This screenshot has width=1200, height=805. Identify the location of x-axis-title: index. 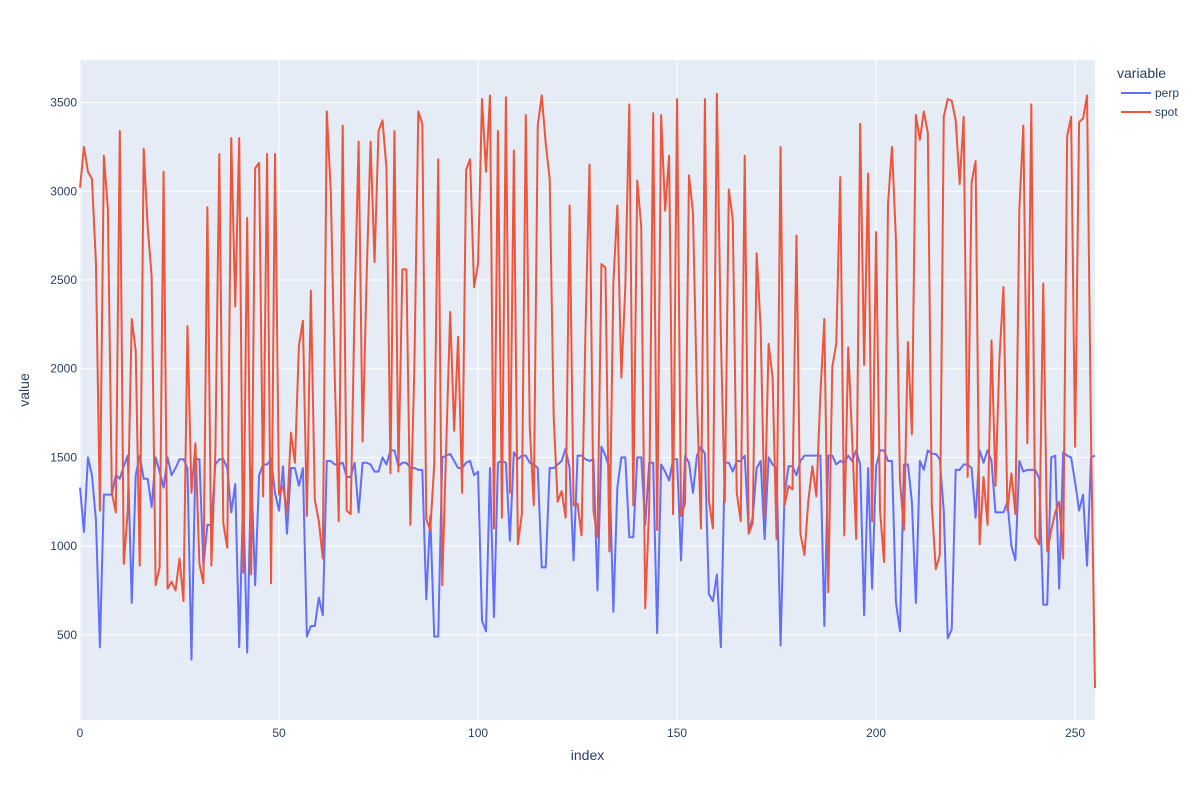
(587, 755).